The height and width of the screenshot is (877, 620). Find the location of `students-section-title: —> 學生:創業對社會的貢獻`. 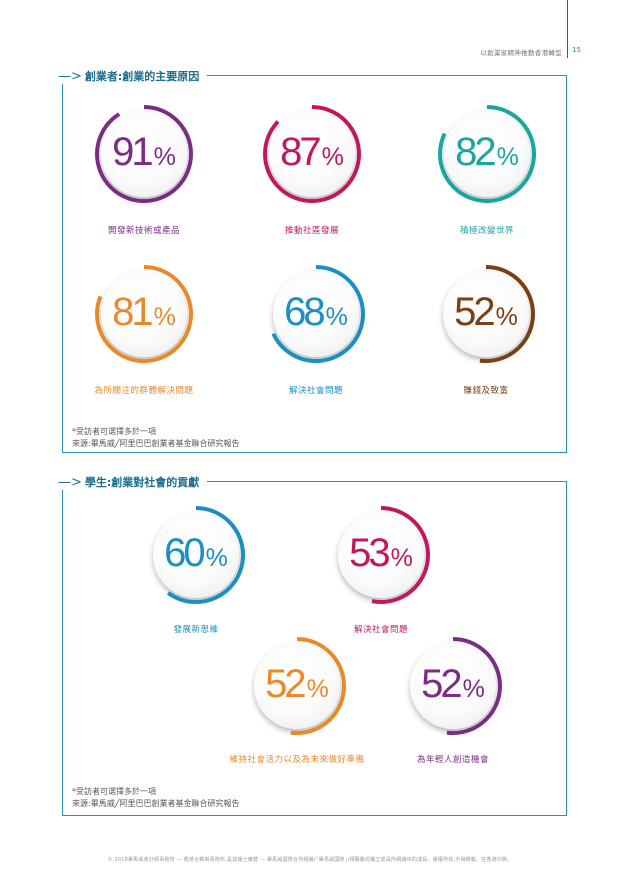

students-section-title: —> 學生:創業對社會的貢獻 is located at coordinates (132, 482).